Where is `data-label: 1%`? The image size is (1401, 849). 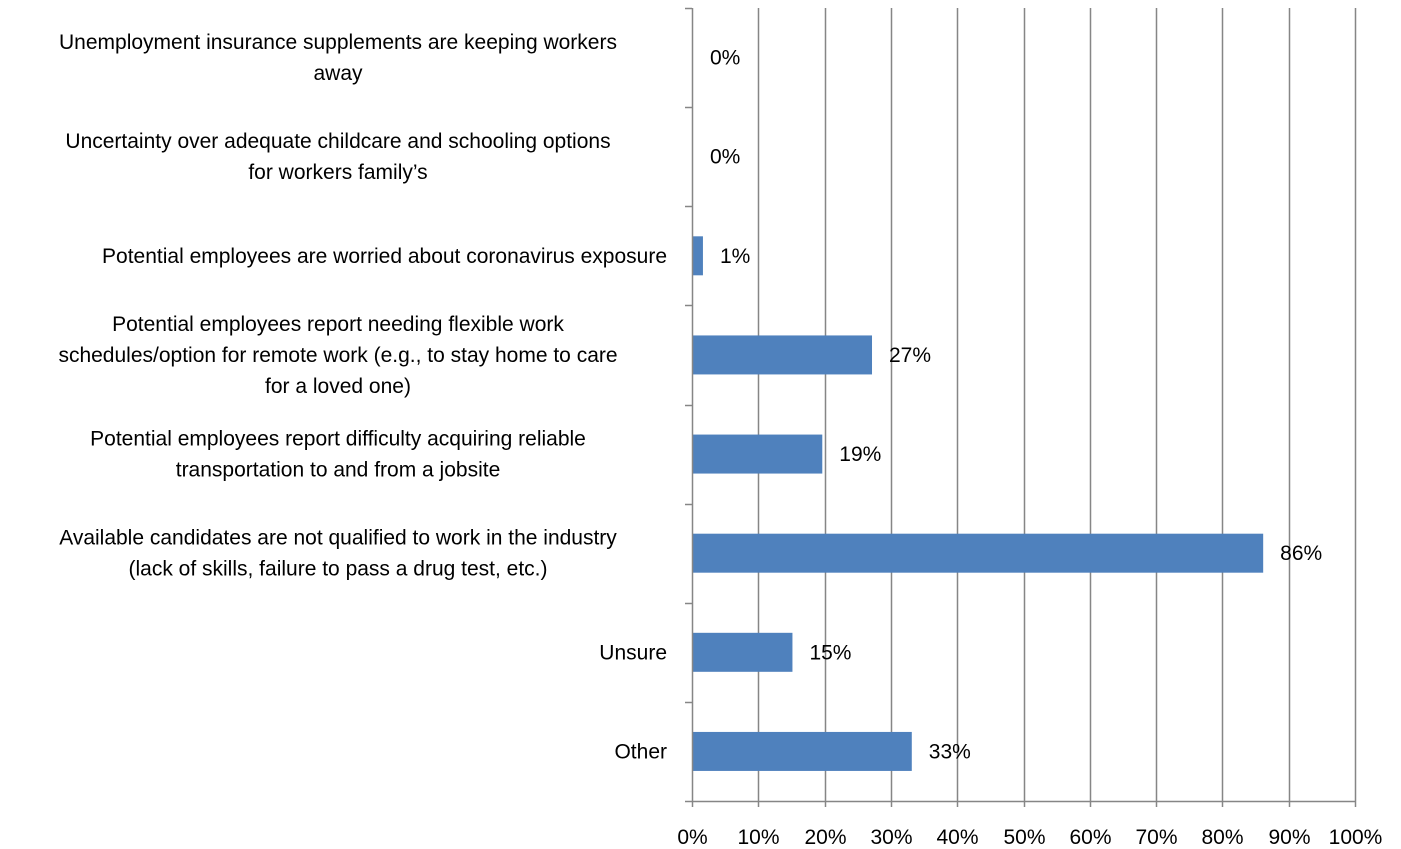 data-label: 1% is located at coordinates (735, 256).